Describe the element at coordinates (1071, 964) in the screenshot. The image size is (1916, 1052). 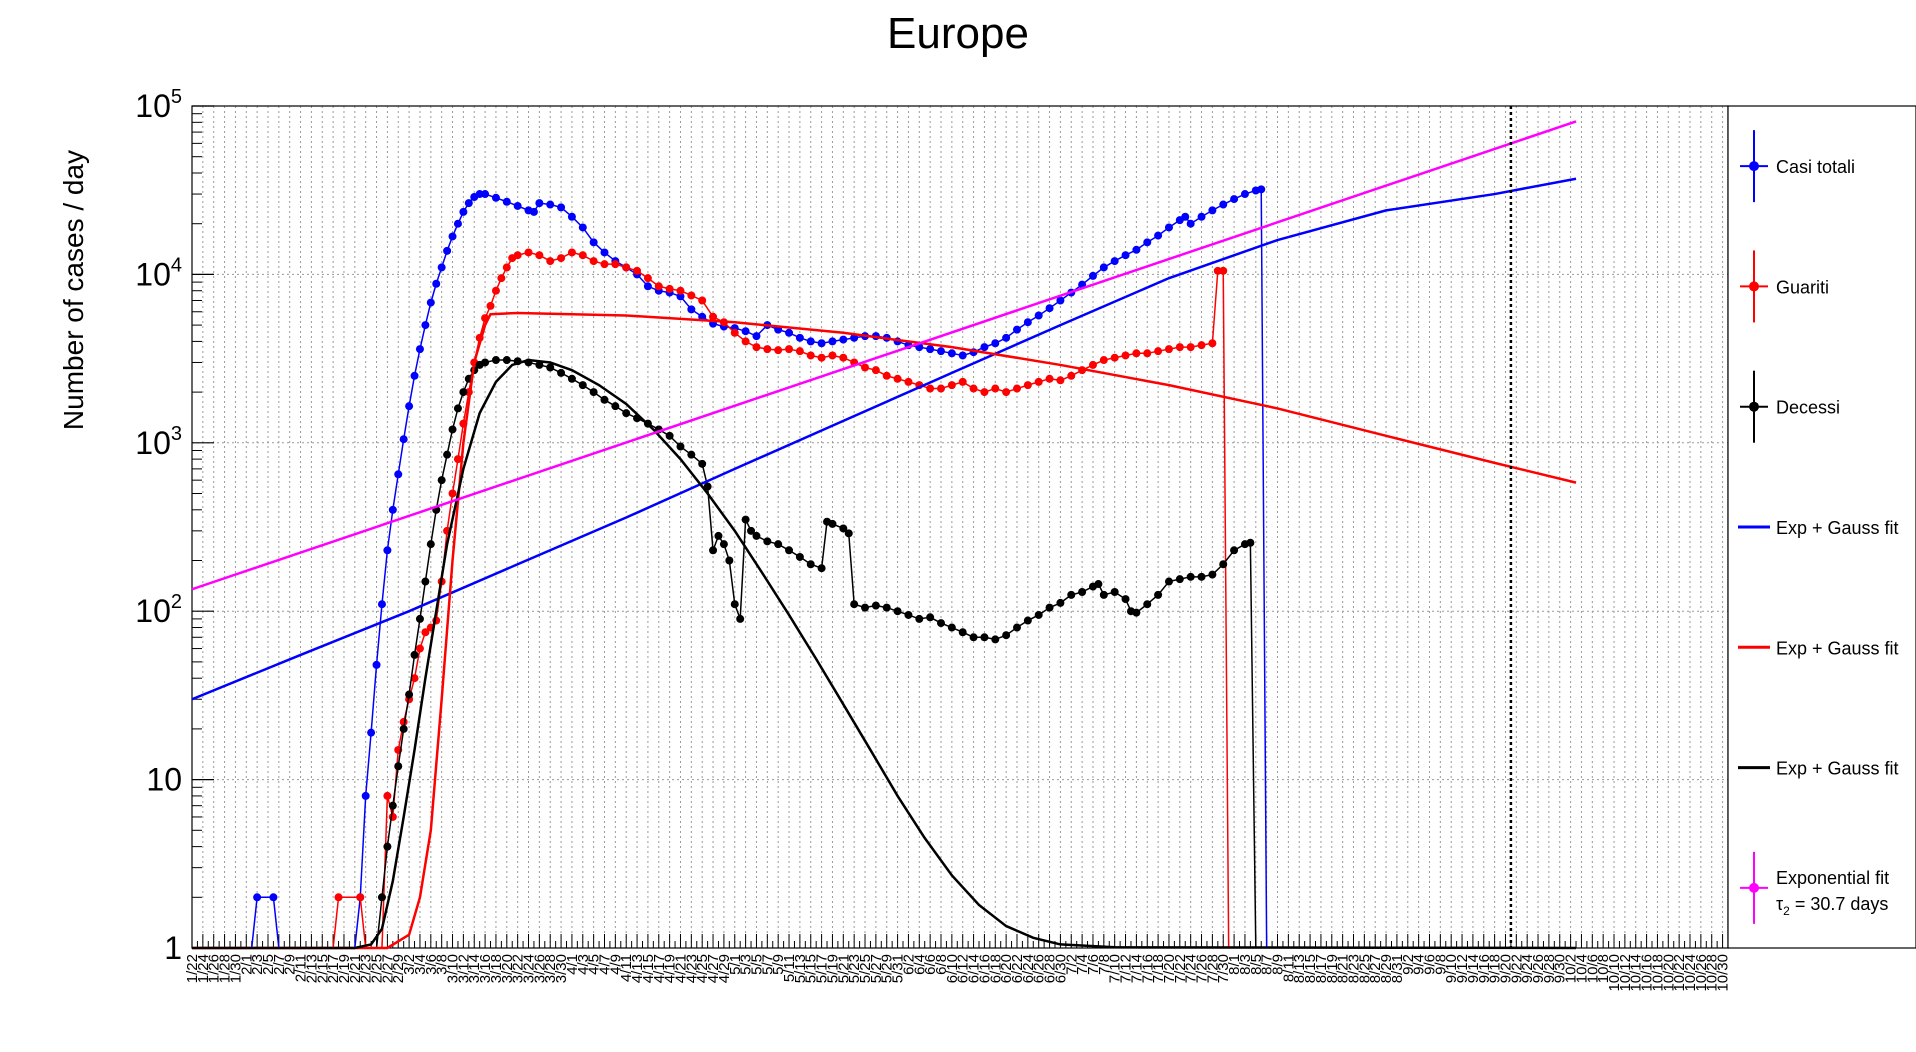
I see `x-tick-label: 7/2` at that location.